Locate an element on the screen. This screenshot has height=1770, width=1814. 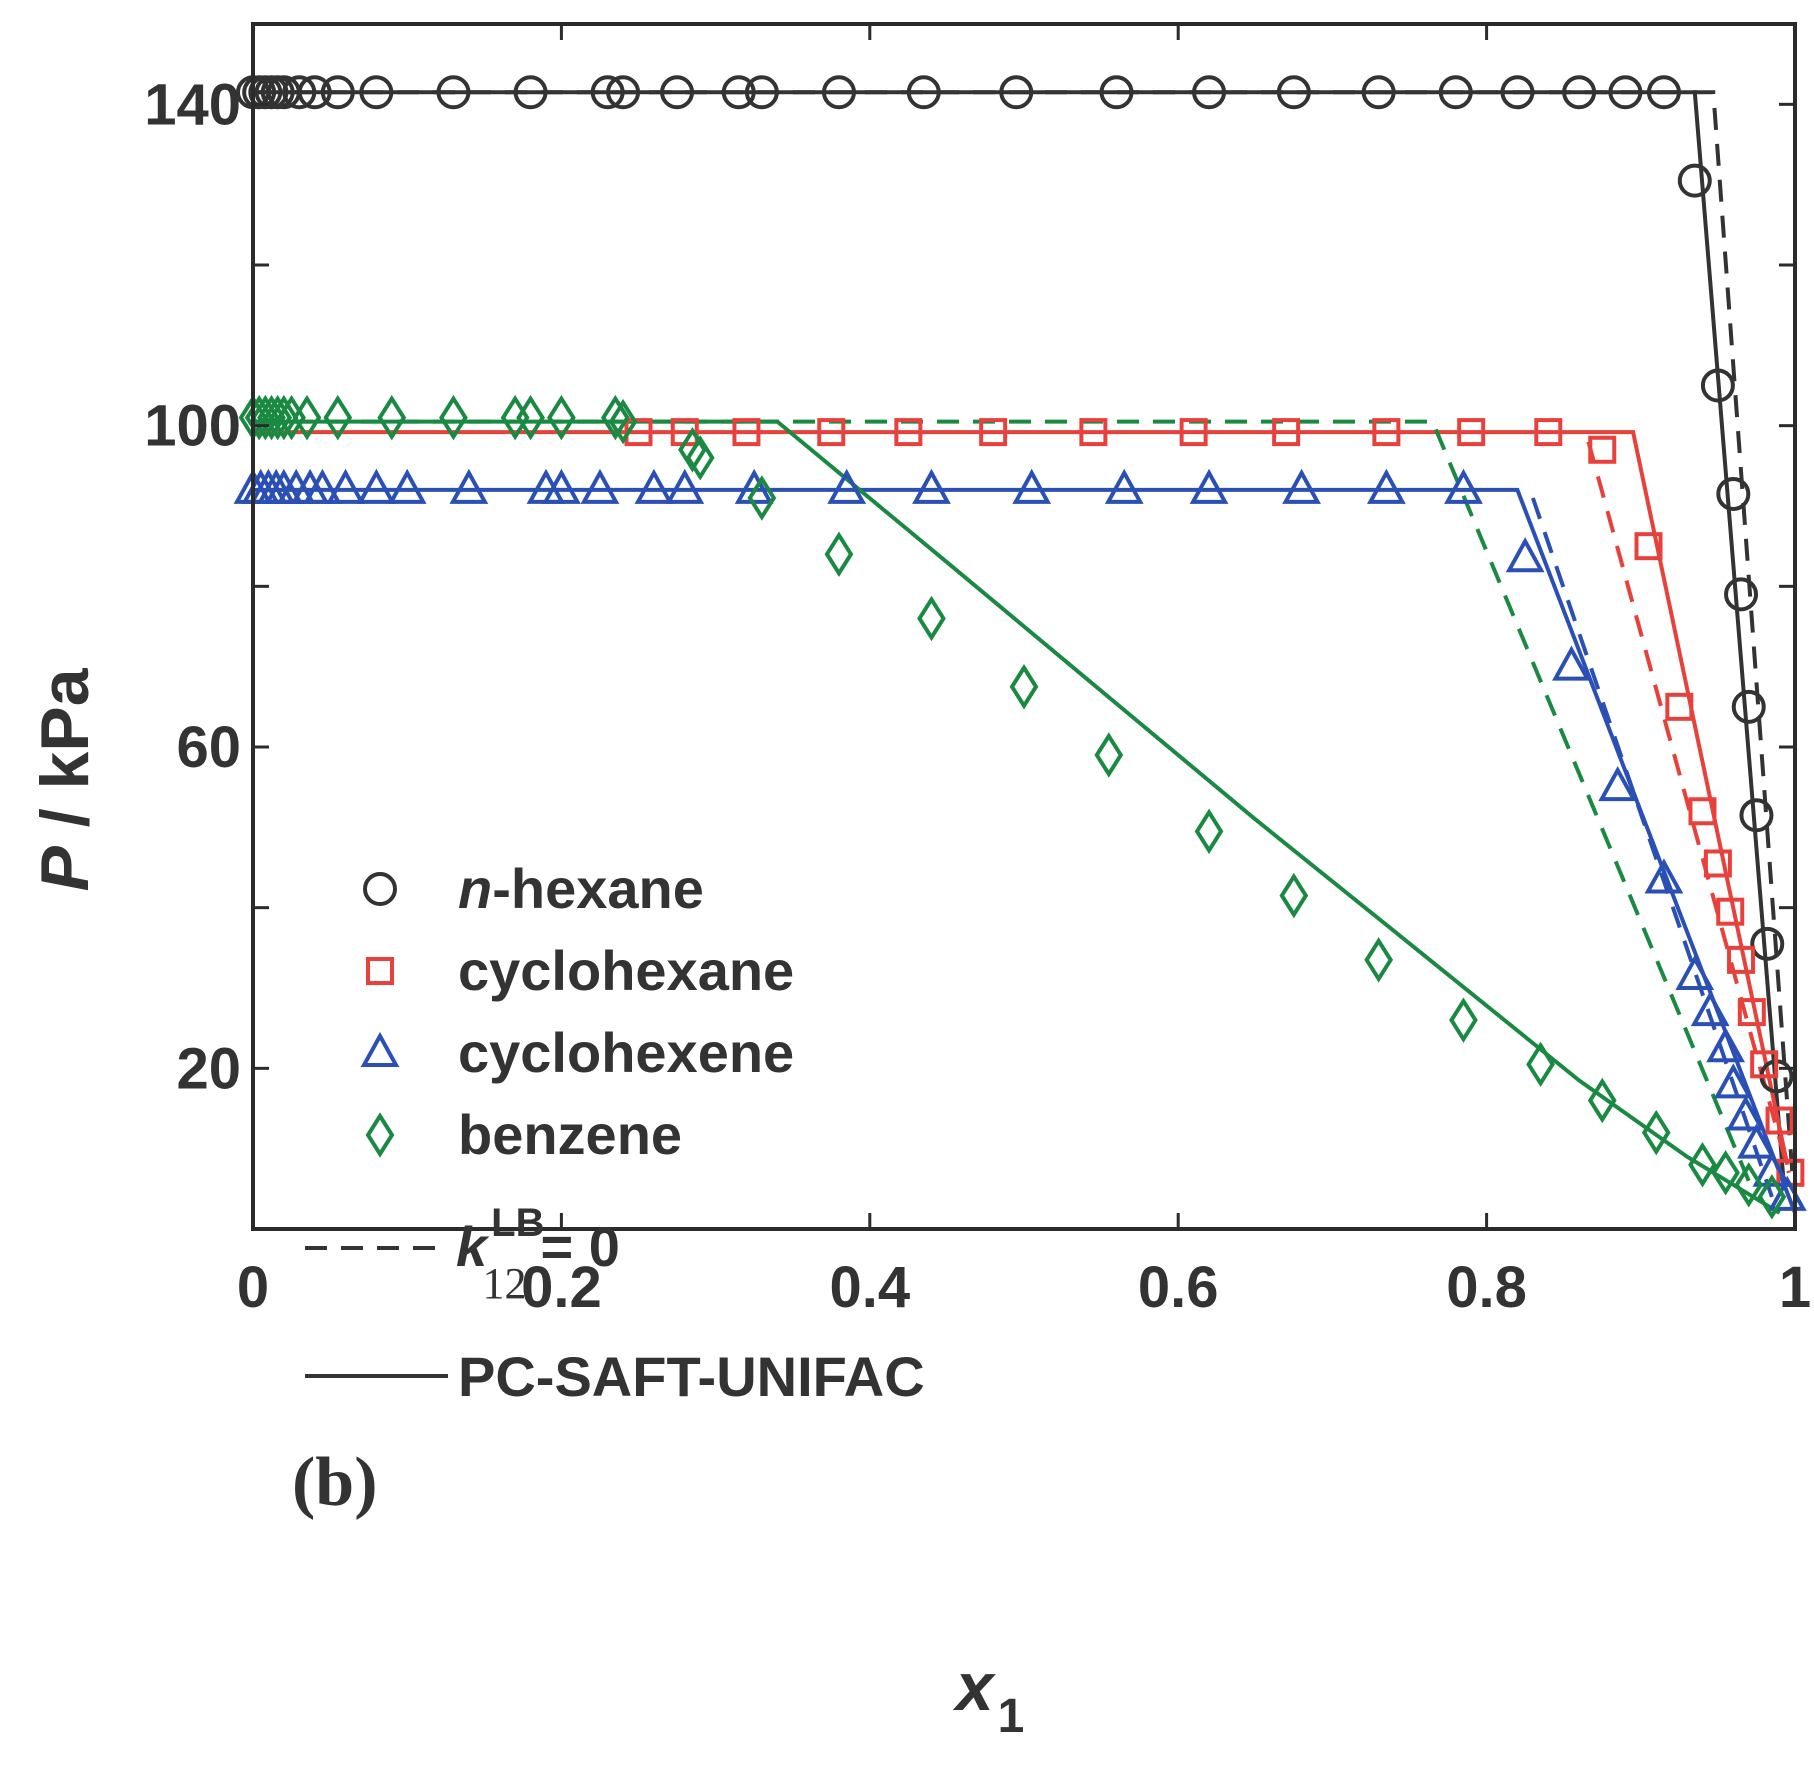
legend-label-n-hexane: n-hexane is located at coordinates (581, 888).